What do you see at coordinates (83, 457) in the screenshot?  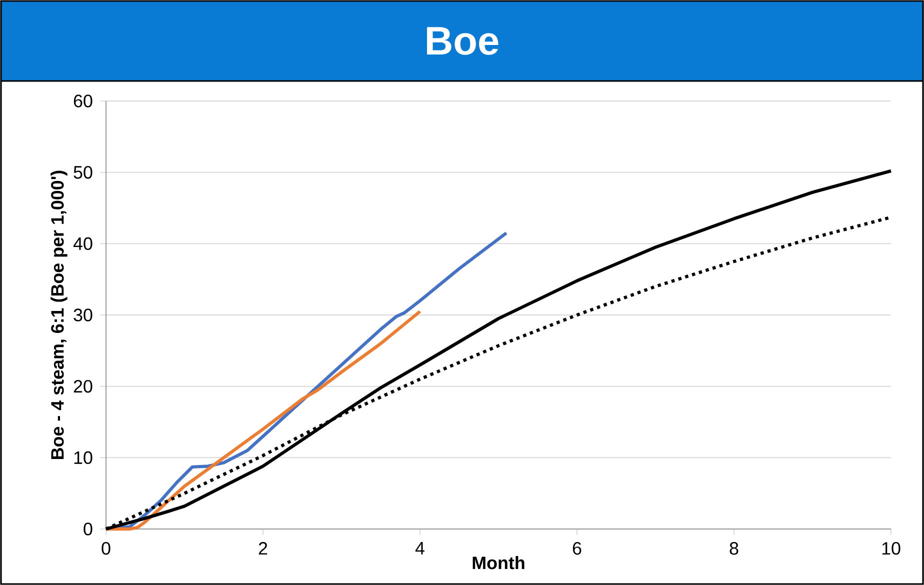 I see `y-tick-label: 10` at bounding box center [83, 457].